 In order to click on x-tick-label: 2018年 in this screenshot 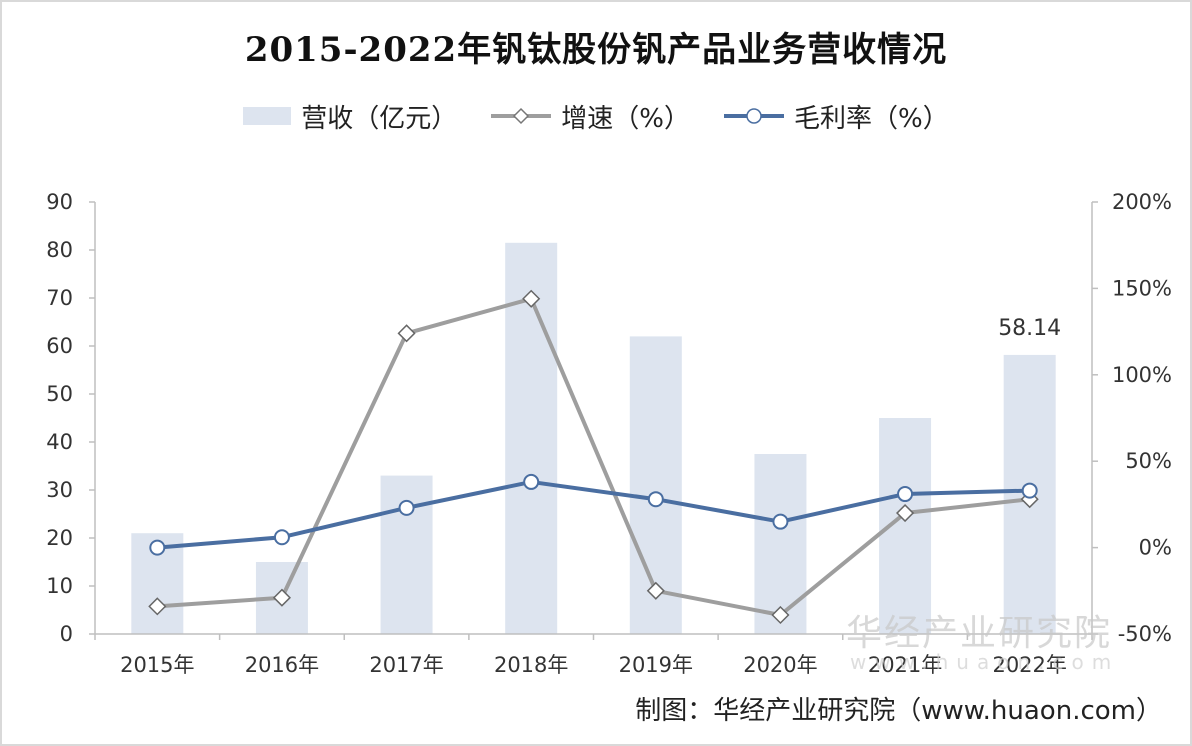, I will do `click(531, 665)`.